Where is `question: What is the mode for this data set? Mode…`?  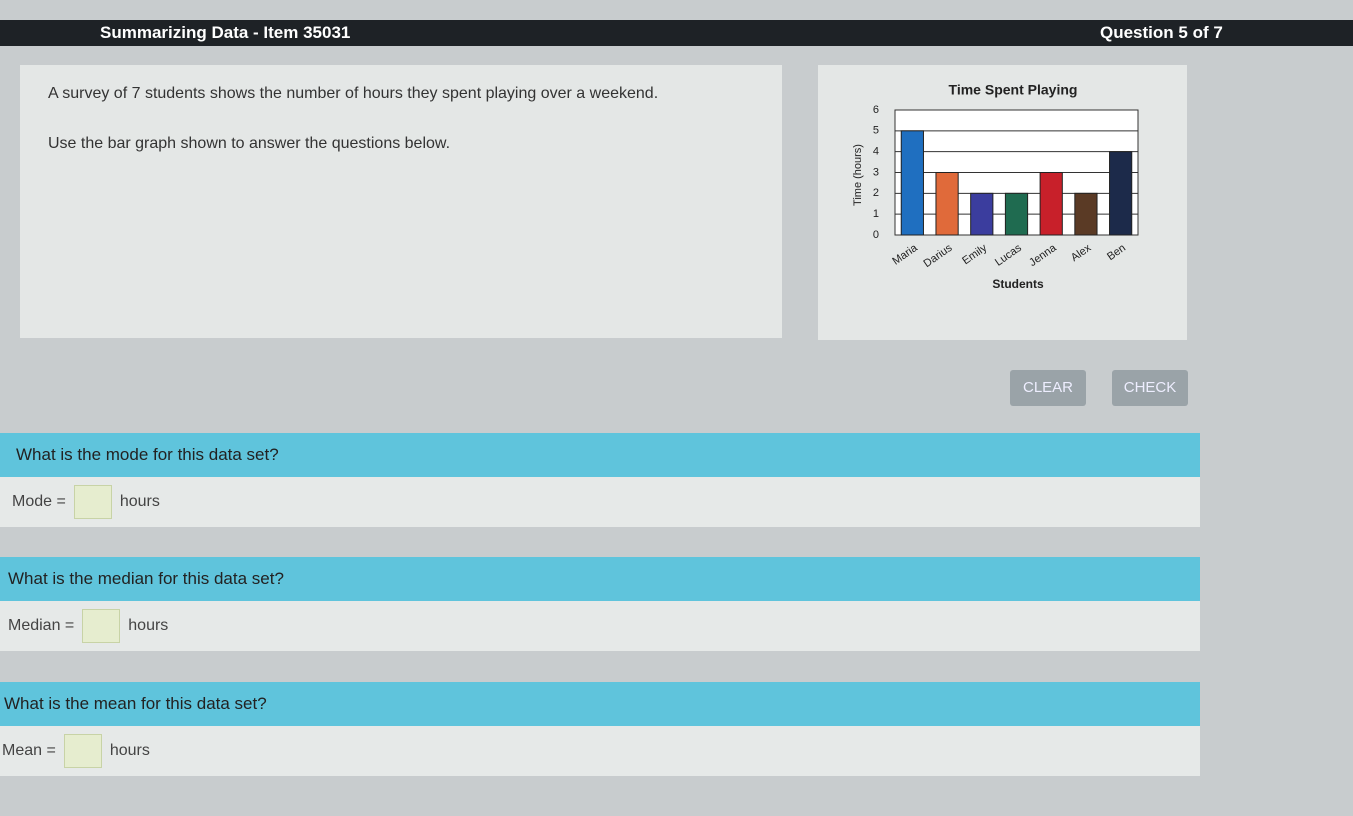 question: What is the mode for this data set? Mode… is located at coordinates (600, 480).